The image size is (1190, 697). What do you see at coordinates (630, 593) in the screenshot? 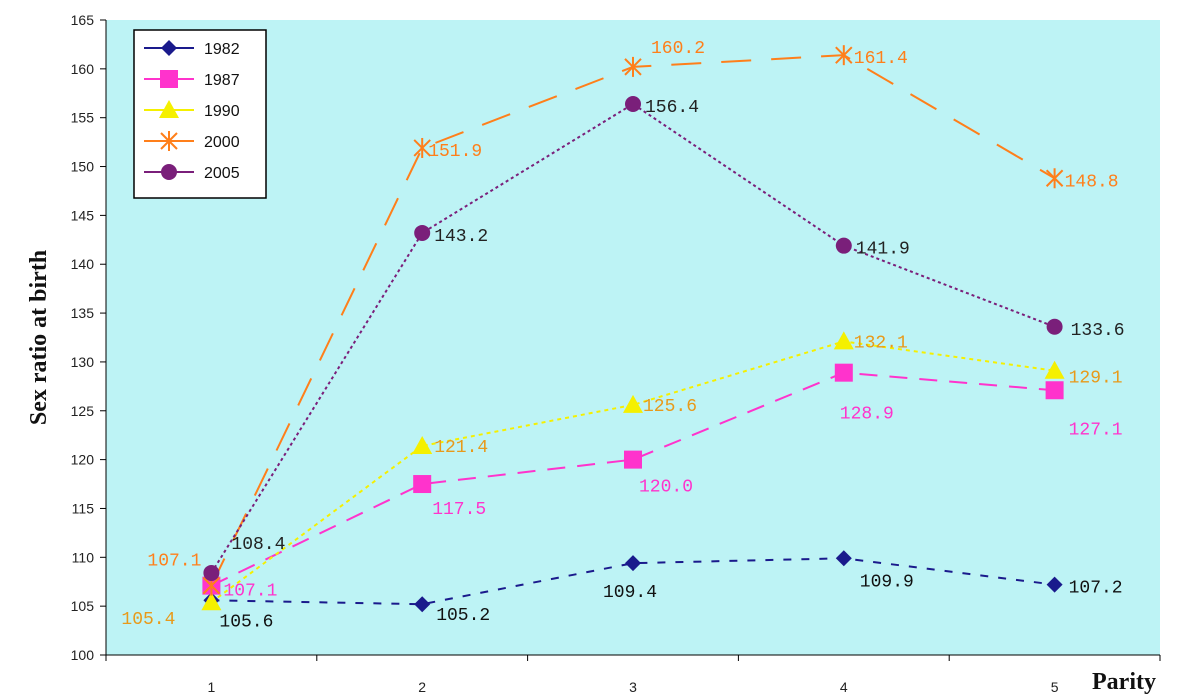
I see `data-label-1982: 109.4` at bounding box center [630, 593].